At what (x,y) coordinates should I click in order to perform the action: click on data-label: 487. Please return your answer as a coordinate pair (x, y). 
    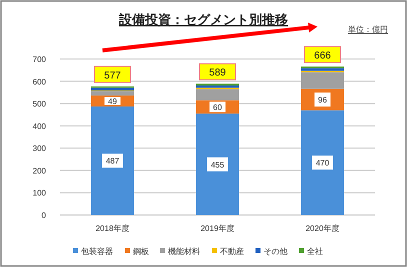
    Looking at the image, I should click on (113, 161).